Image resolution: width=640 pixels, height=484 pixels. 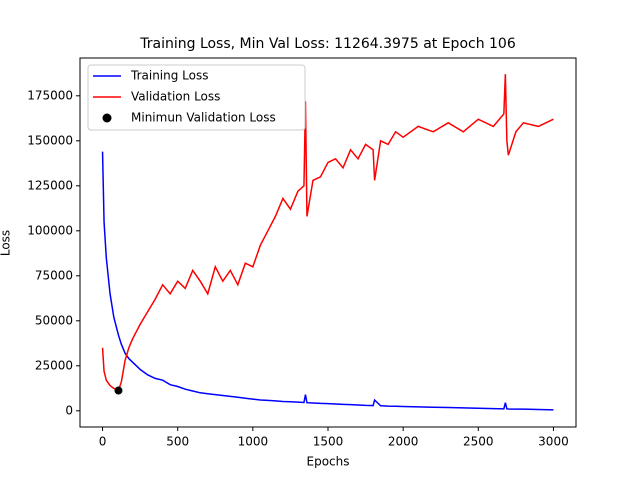 I want to click on y-tick-label: 25000, so click(x=54, y=365).